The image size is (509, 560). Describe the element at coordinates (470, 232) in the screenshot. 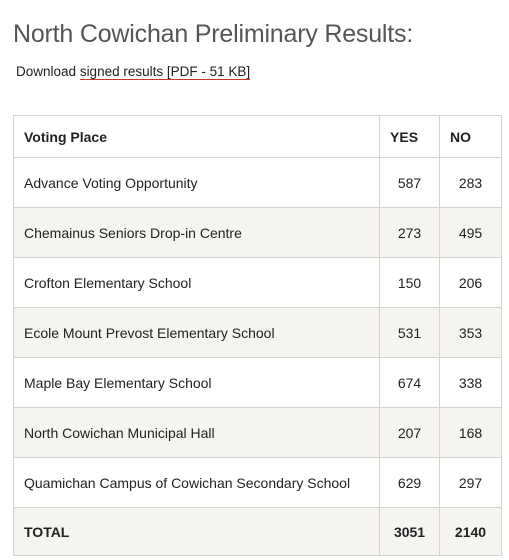

I see `no-count: 495` at that location.